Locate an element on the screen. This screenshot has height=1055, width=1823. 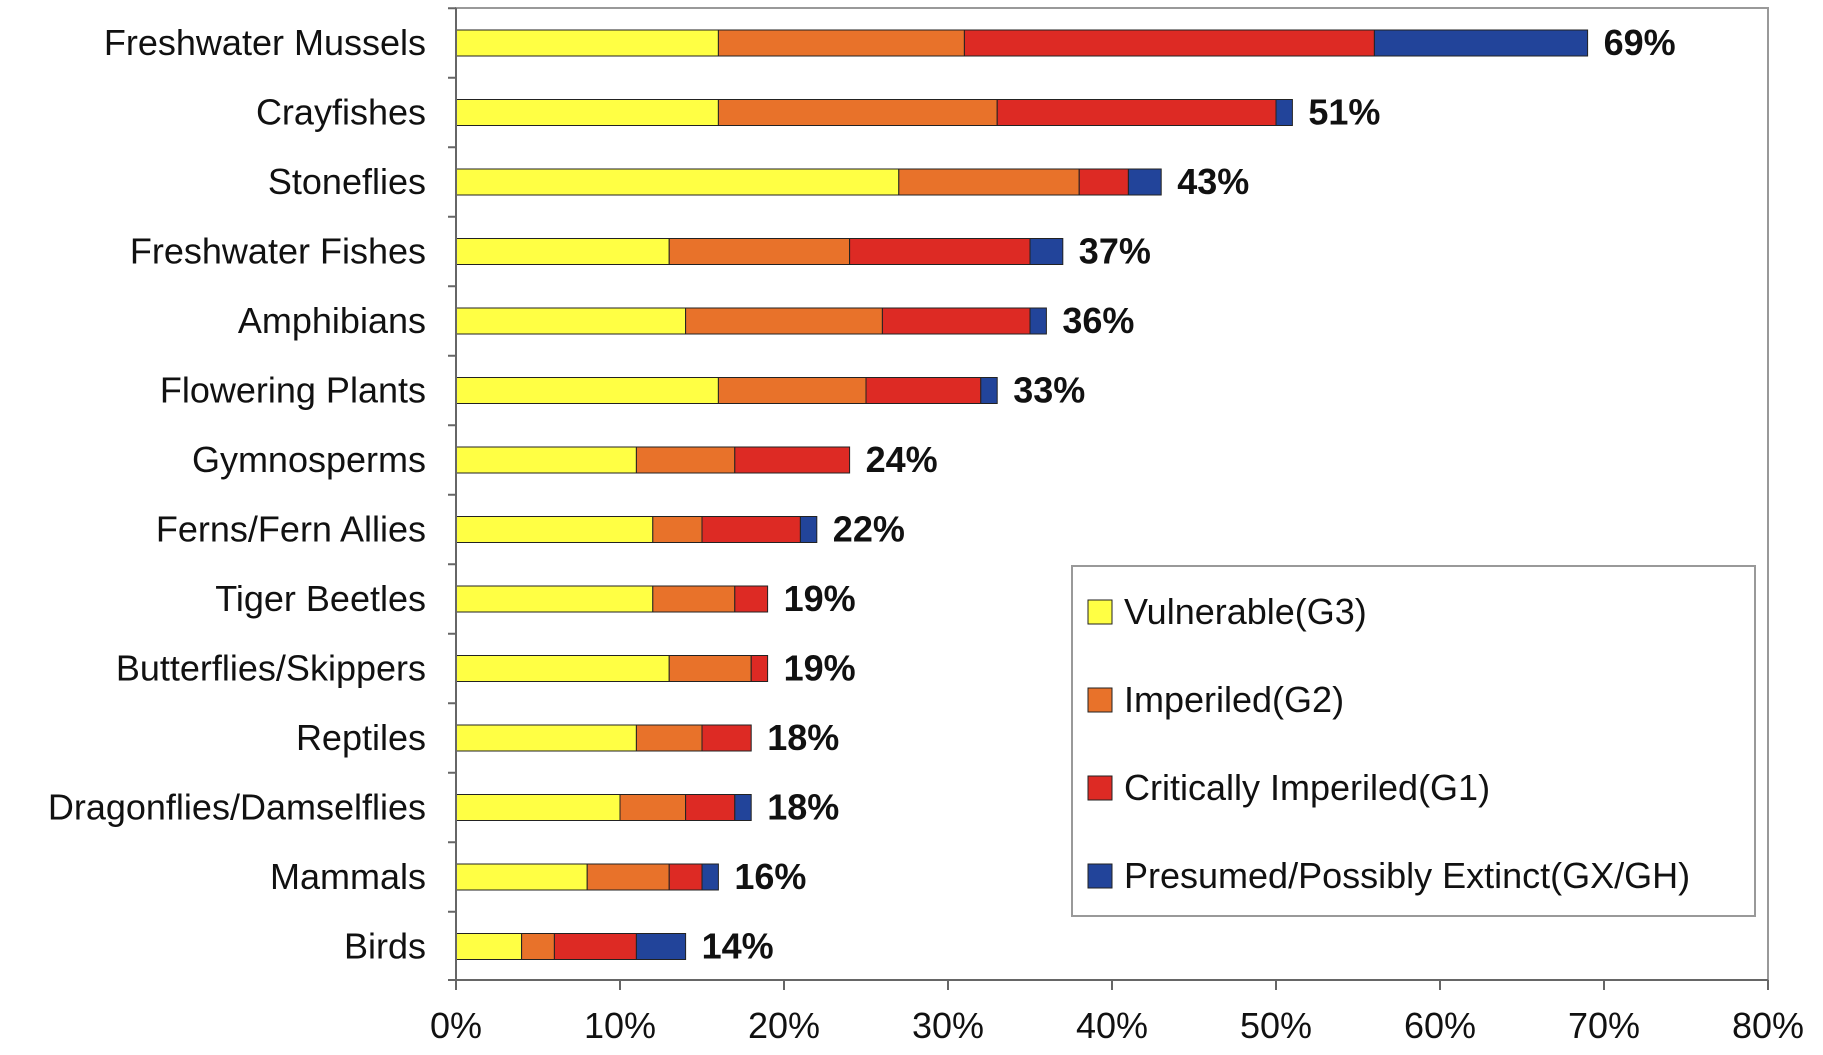
bar-butterflies-skippers-vulnerable-g3 is located at coordinates (562, 668).